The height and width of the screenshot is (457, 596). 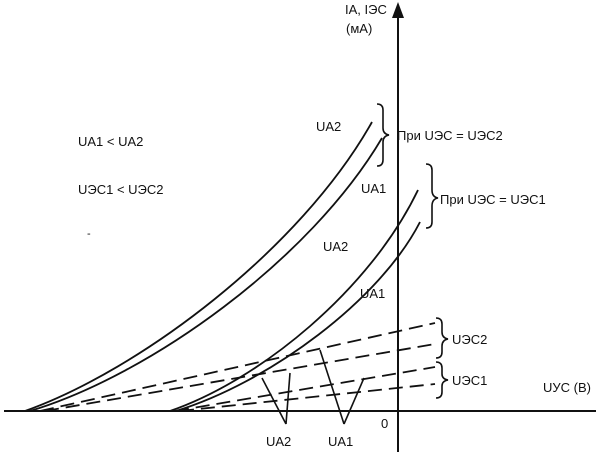 I want to click on y-axis-unit: (мА), so click(x=359, y=28).